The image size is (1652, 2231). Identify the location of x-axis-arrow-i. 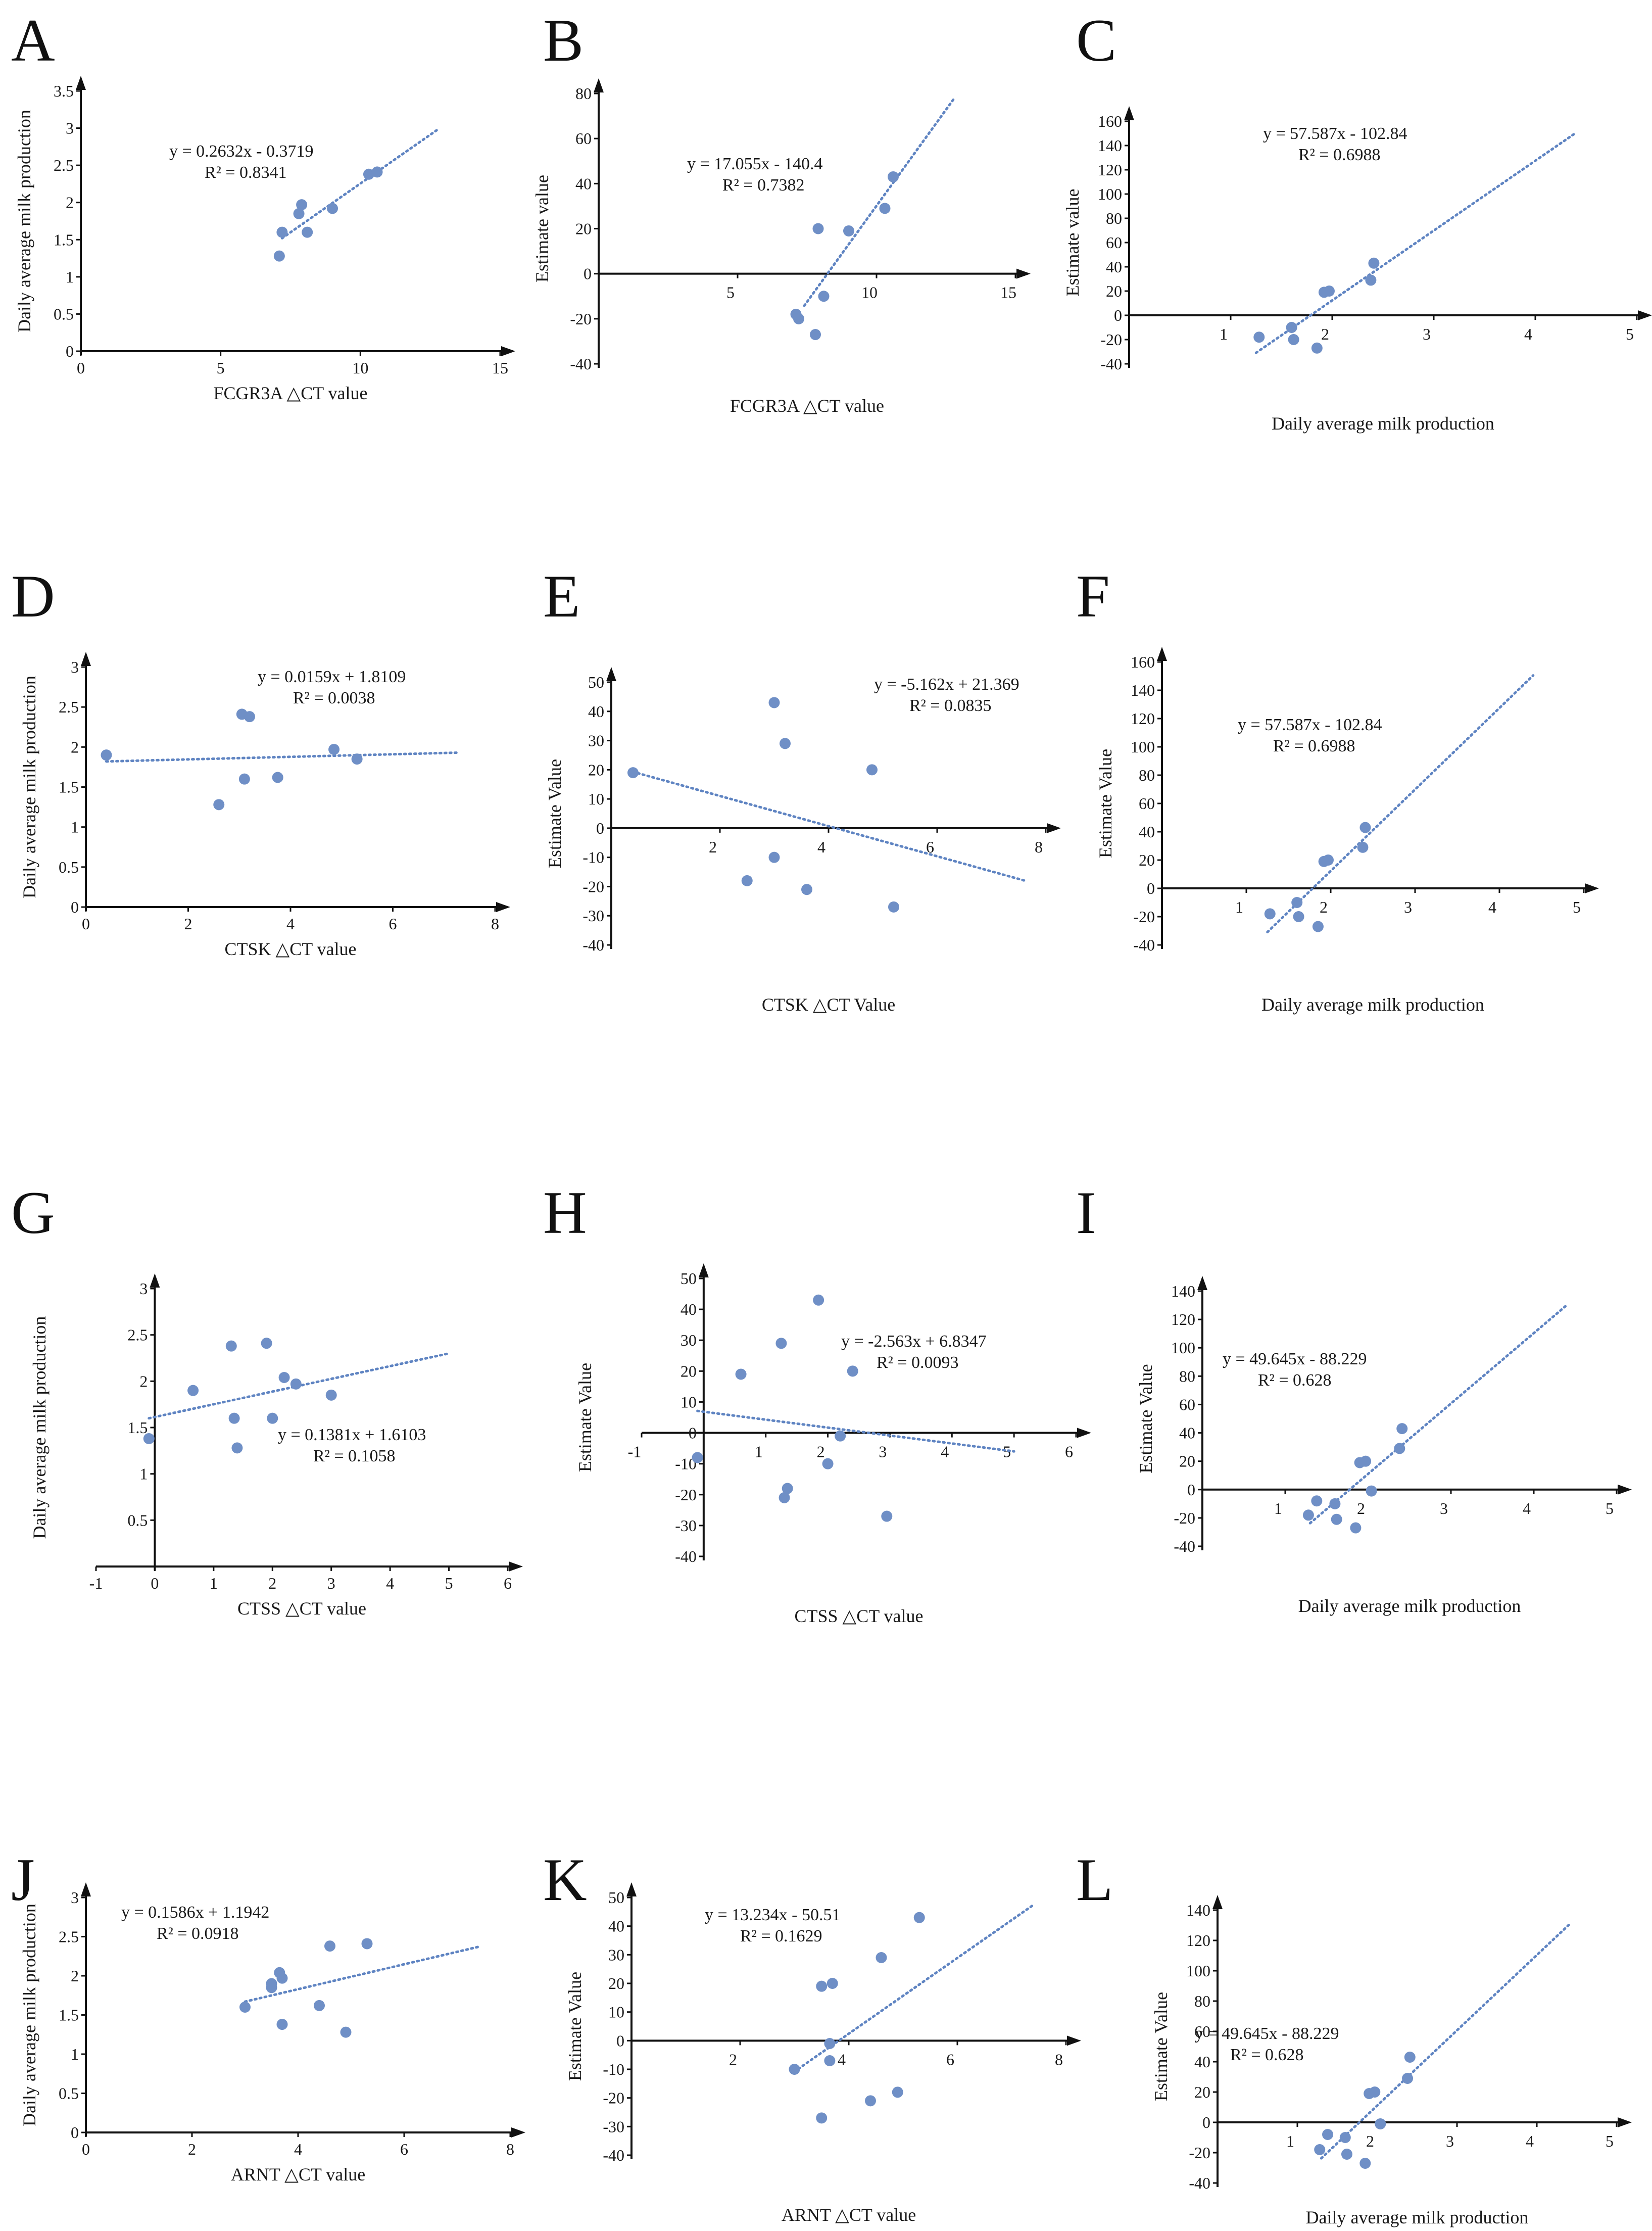
(1625, 1490).